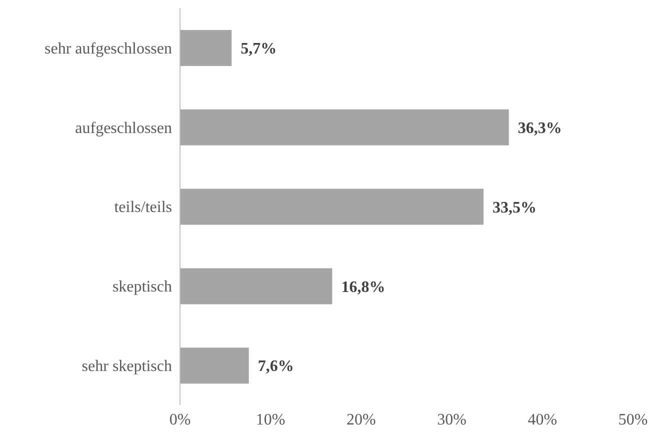  What do you see at coordinates (514, 207) in the screenshot?
I see `data-label: 33,5%` at bounding box center [514, 207].